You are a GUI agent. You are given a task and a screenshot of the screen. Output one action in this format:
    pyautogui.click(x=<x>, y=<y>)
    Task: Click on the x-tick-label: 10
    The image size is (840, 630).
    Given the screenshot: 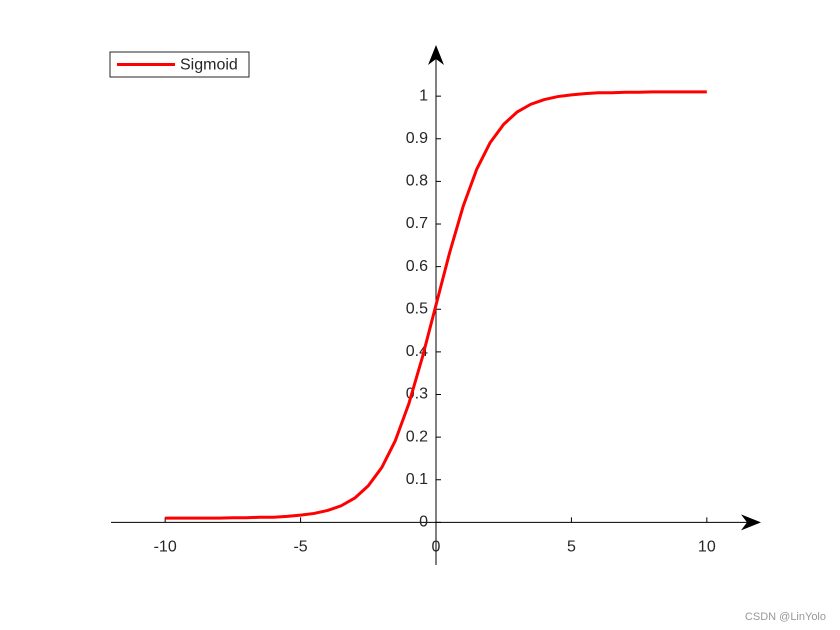 What is the action you would take?
    pyautogui.click(x=707, y=547)
    